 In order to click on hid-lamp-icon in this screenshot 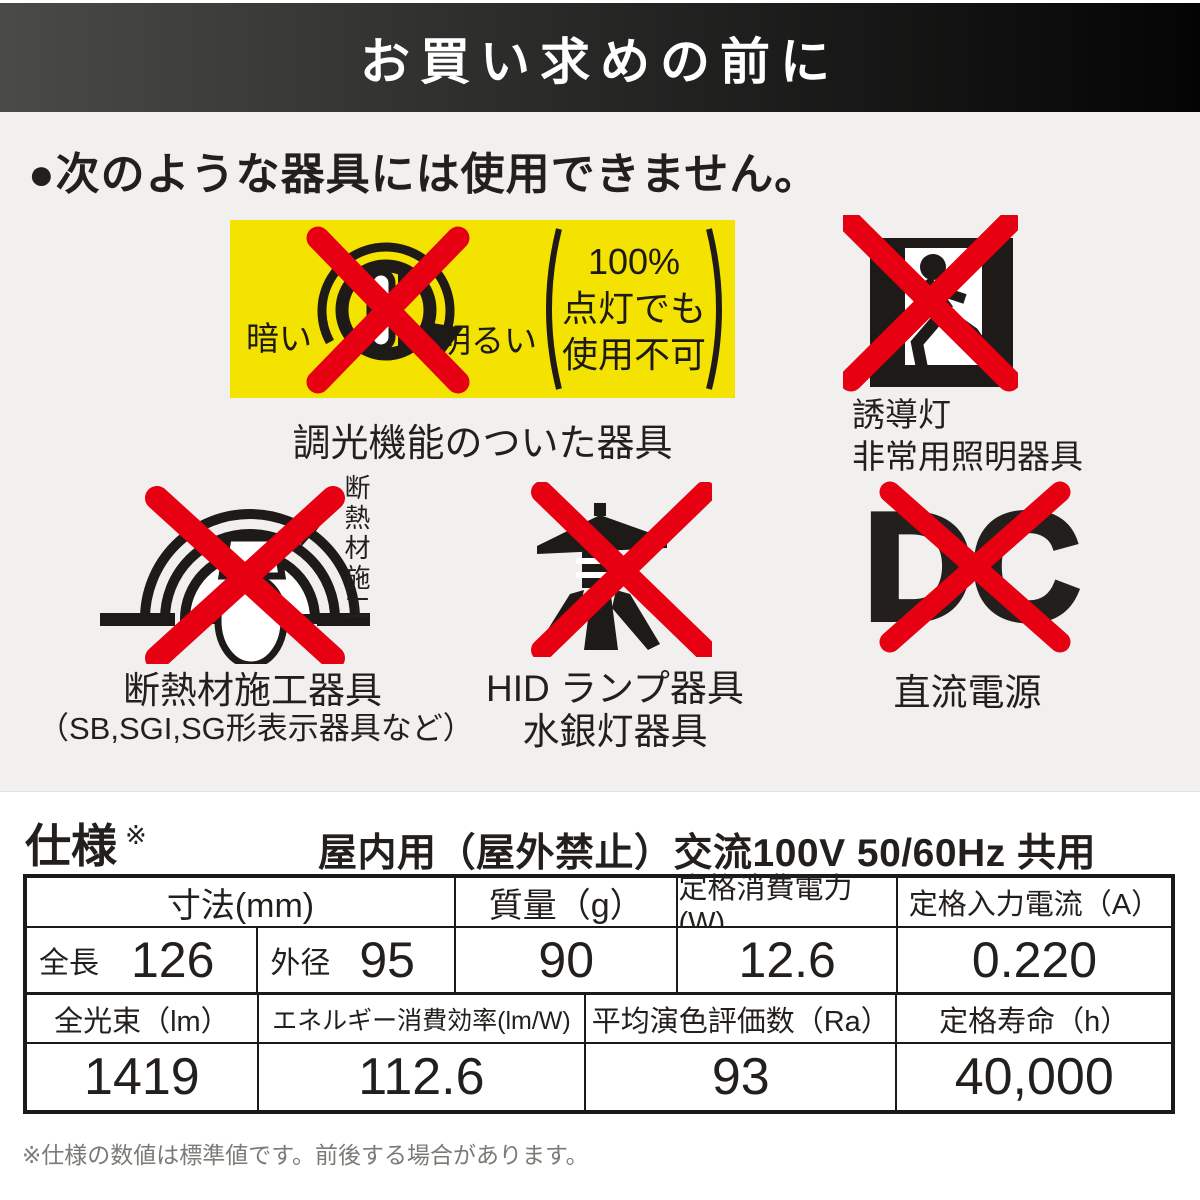, I will do `click(621, 569)`.